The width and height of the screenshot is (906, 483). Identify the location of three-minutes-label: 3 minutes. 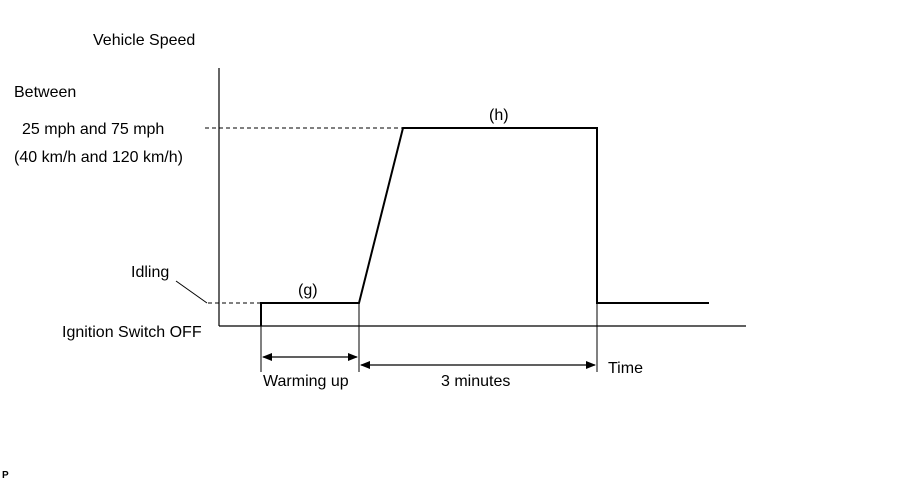
(475, 381).